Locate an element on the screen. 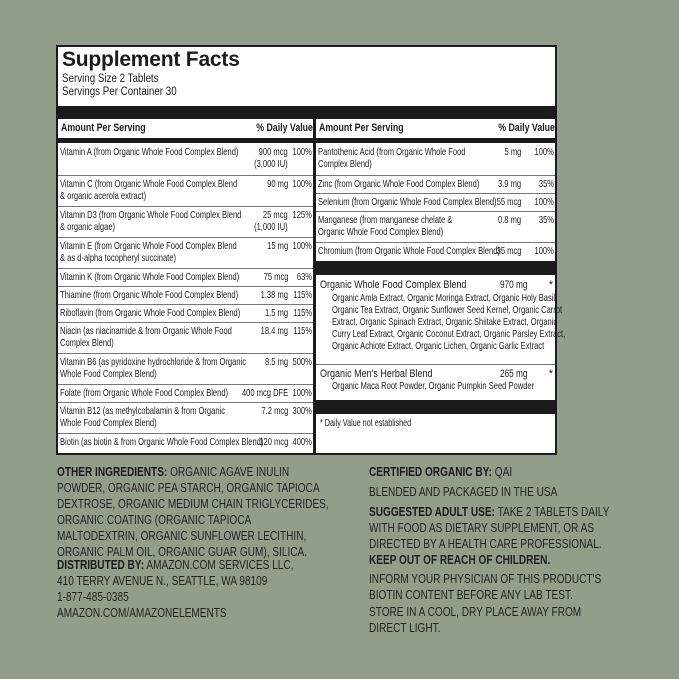 This screenshot has height=679, width=679. nutrient-amount: 18.4 mg is located at coordinates (274, 331).